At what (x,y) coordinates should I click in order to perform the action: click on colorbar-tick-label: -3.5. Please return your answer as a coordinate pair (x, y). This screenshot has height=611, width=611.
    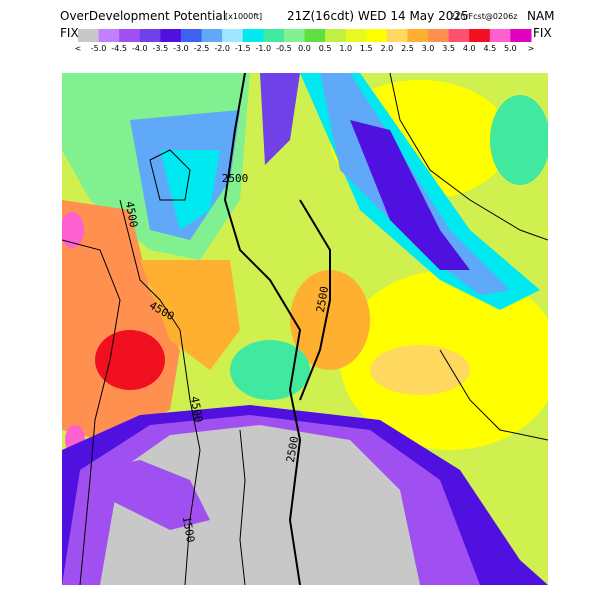
    Looking at the image, I should click on (161, 48).